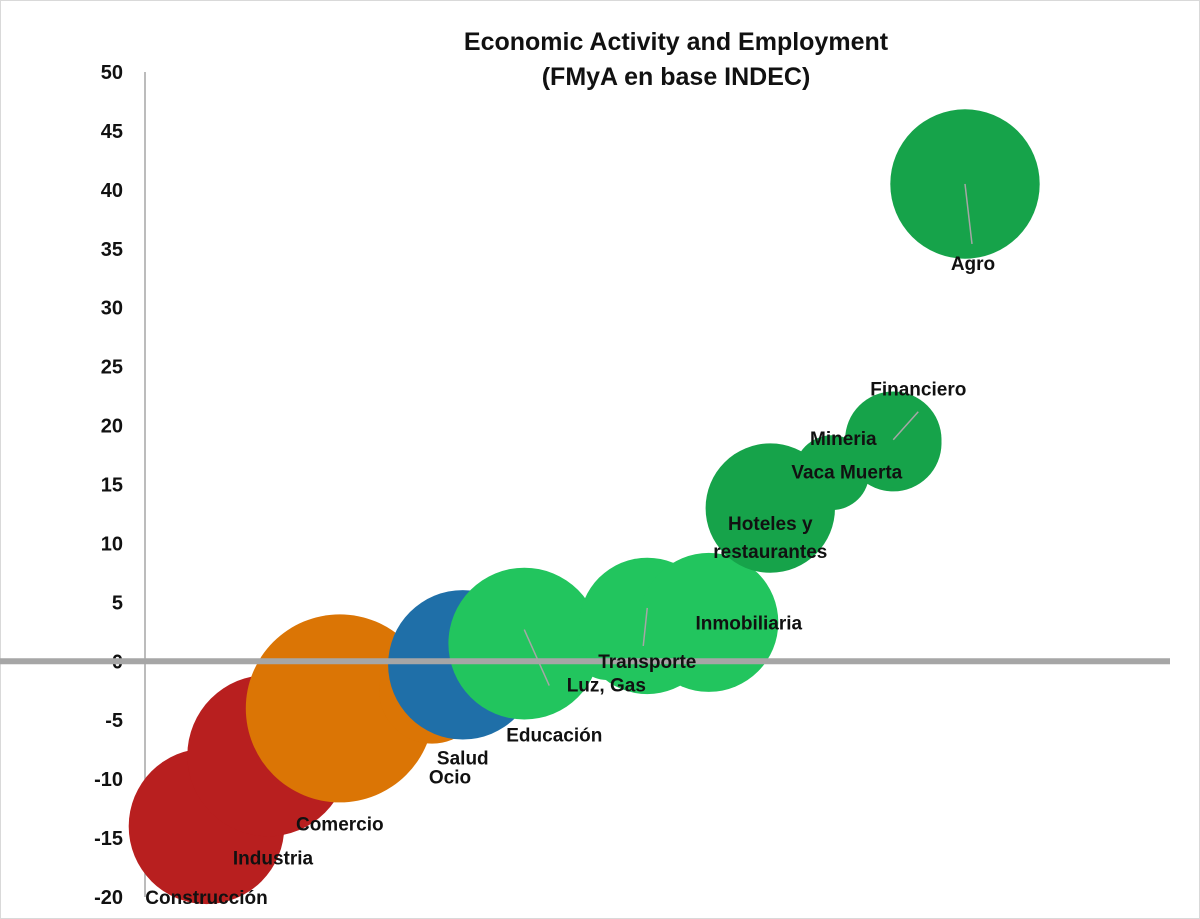  I want to click on bubble-inmobiliaria, so click(709, 622).